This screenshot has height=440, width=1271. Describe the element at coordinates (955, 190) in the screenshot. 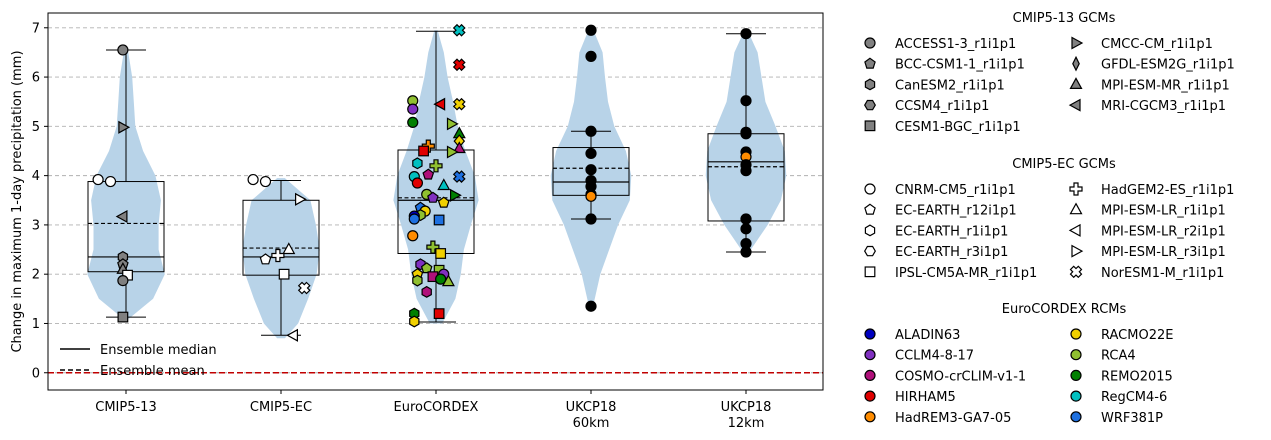

I see `legend-item-label: CNRM-CM5_r1i1p1` at that location.